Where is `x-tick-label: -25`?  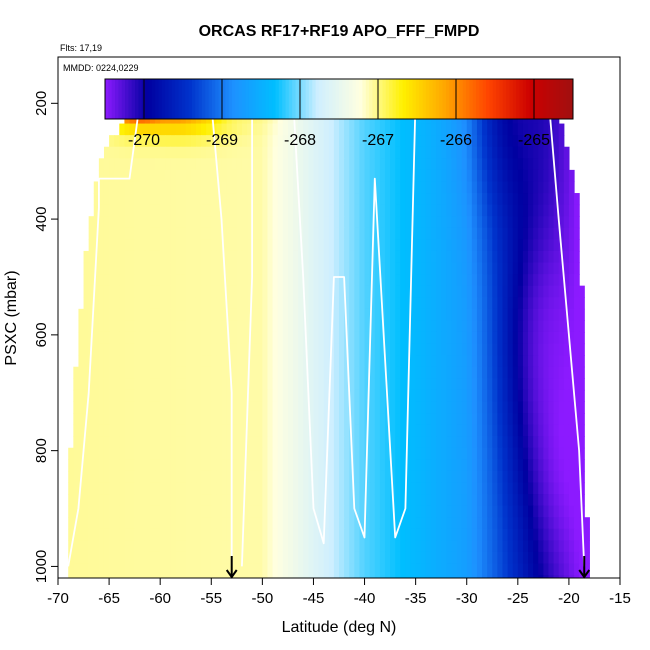 x-tick-label: -25 is located at coordinates (518, 598).